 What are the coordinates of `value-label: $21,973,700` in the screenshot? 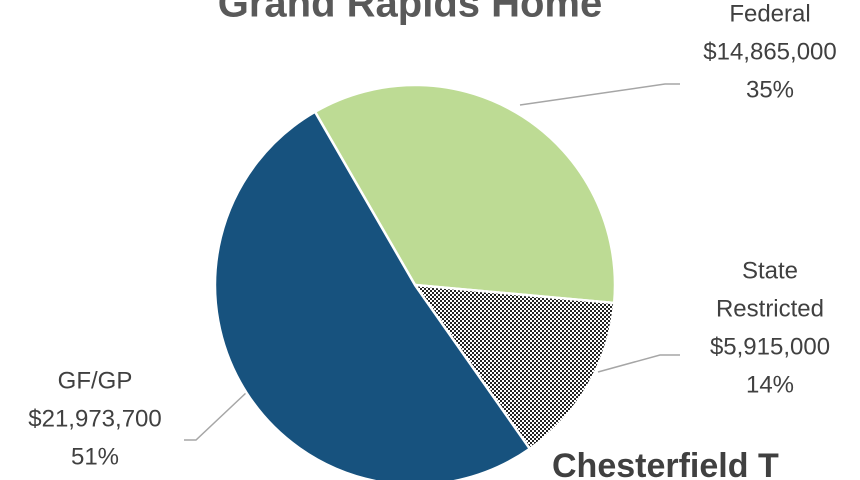 It's located at (94, 418).